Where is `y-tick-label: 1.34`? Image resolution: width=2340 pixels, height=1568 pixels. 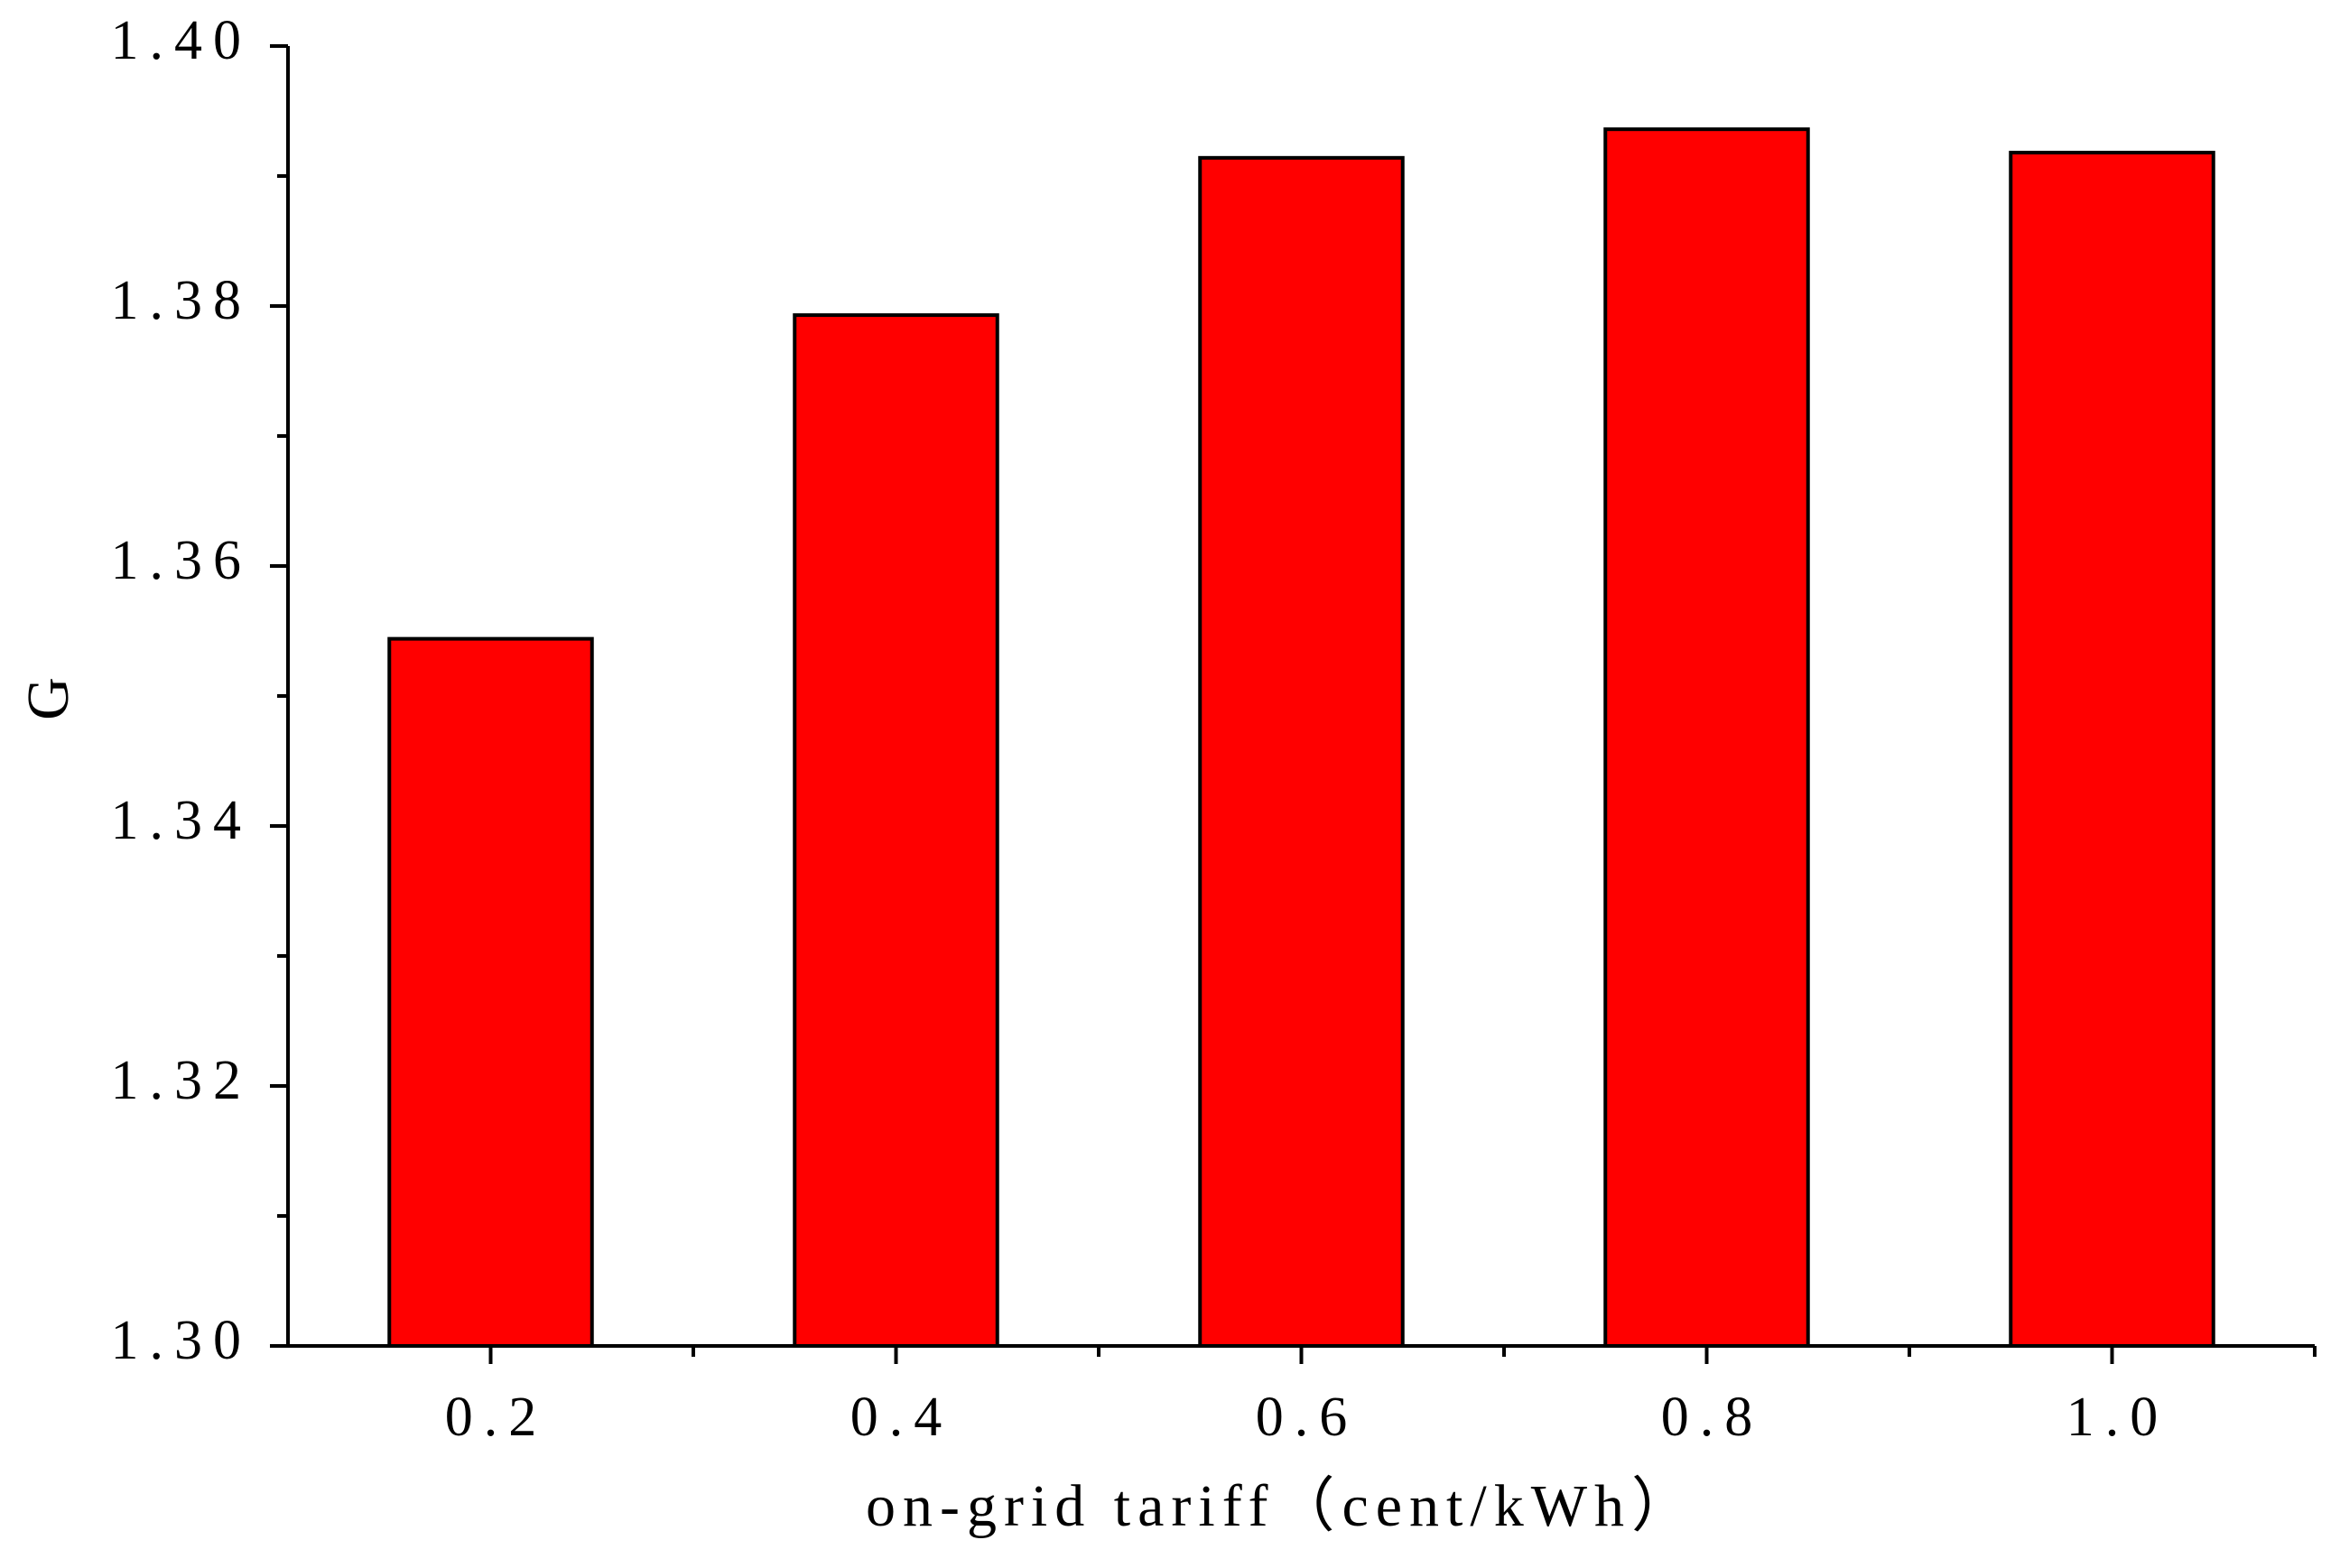 y-tick-label: 1.34 is located at coordinates (182, 820).